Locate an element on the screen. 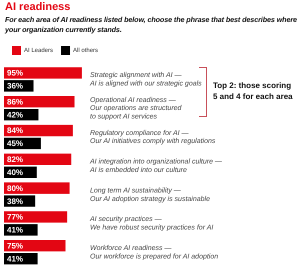  data-label: 40% is located at coordinates (15, 172).